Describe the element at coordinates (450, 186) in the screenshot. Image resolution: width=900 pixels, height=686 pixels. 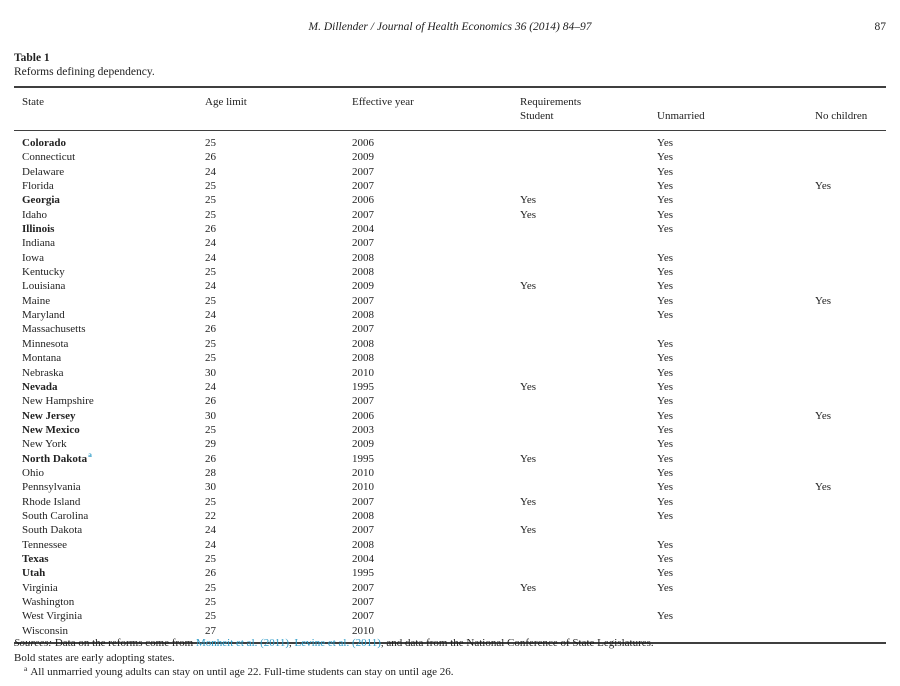
I see `table-row: Florida 25 2007 Yes Yes` at that location.